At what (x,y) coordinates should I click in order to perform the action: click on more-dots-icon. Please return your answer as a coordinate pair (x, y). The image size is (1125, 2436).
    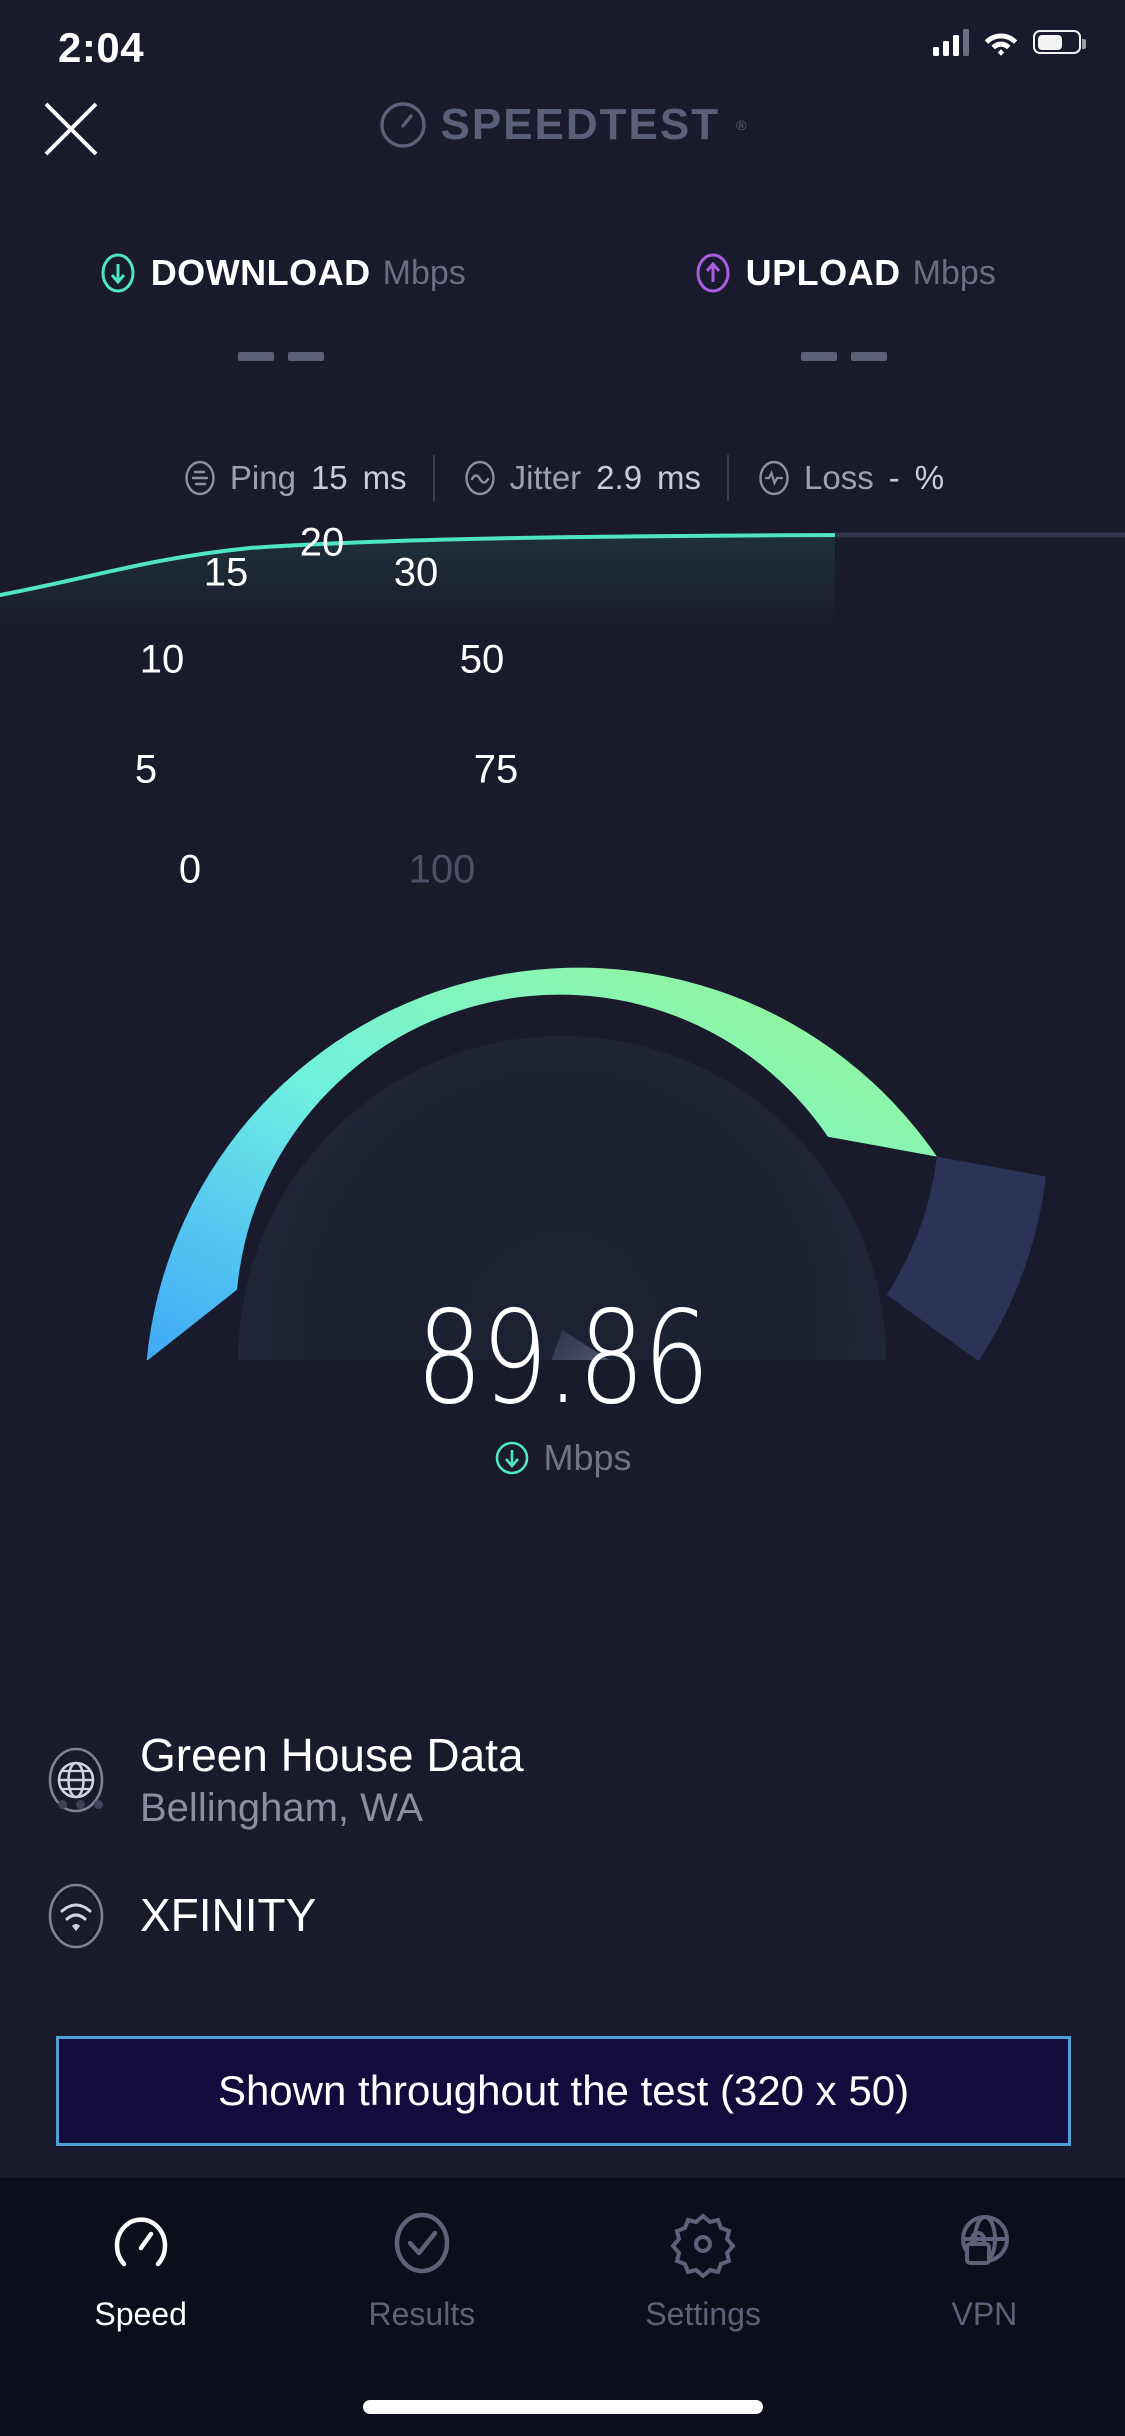
    Looking at the image, I should click on (80, 1804).